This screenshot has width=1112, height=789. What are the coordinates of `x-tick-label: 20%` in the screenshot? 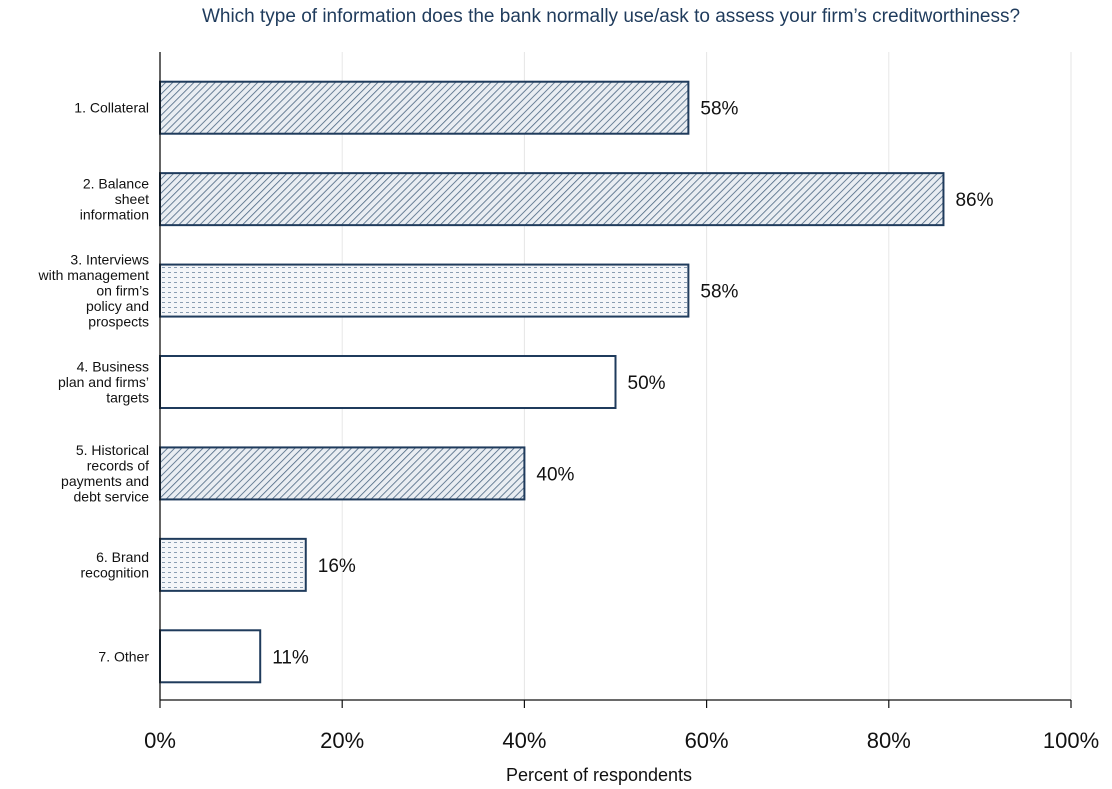 It's located at (342, 740).